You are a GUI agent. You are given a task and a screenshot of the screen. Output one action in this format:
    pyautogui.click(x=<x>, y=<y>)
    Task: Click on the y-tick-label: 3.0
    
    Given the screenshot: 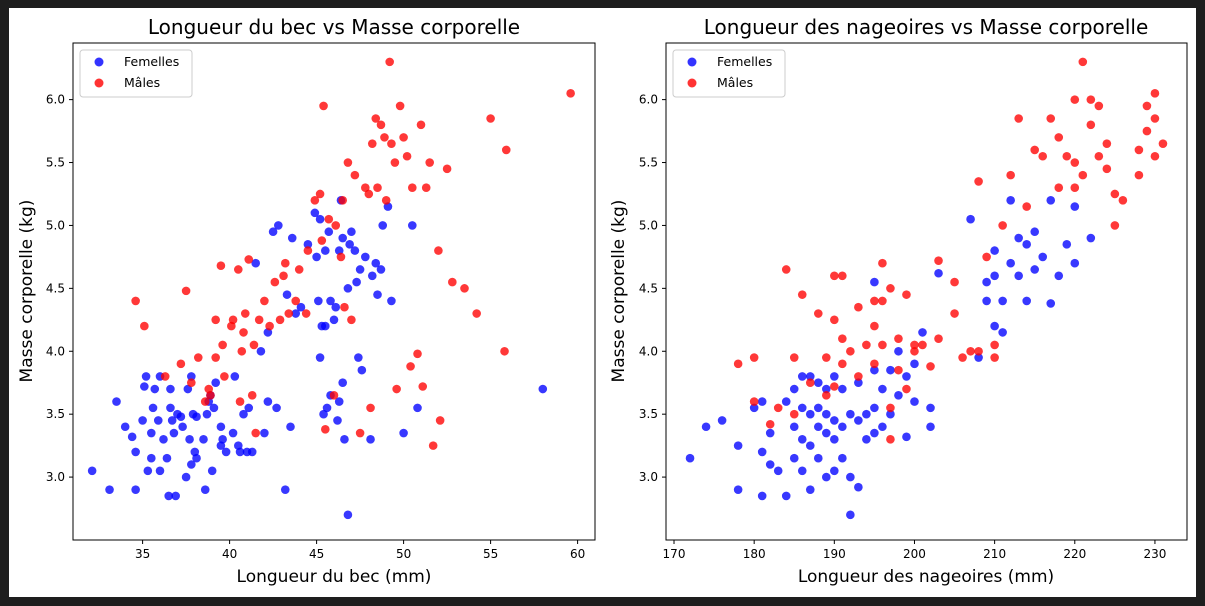 What is the action you would take?
    pyautogui.click(x=648, y=477)
    